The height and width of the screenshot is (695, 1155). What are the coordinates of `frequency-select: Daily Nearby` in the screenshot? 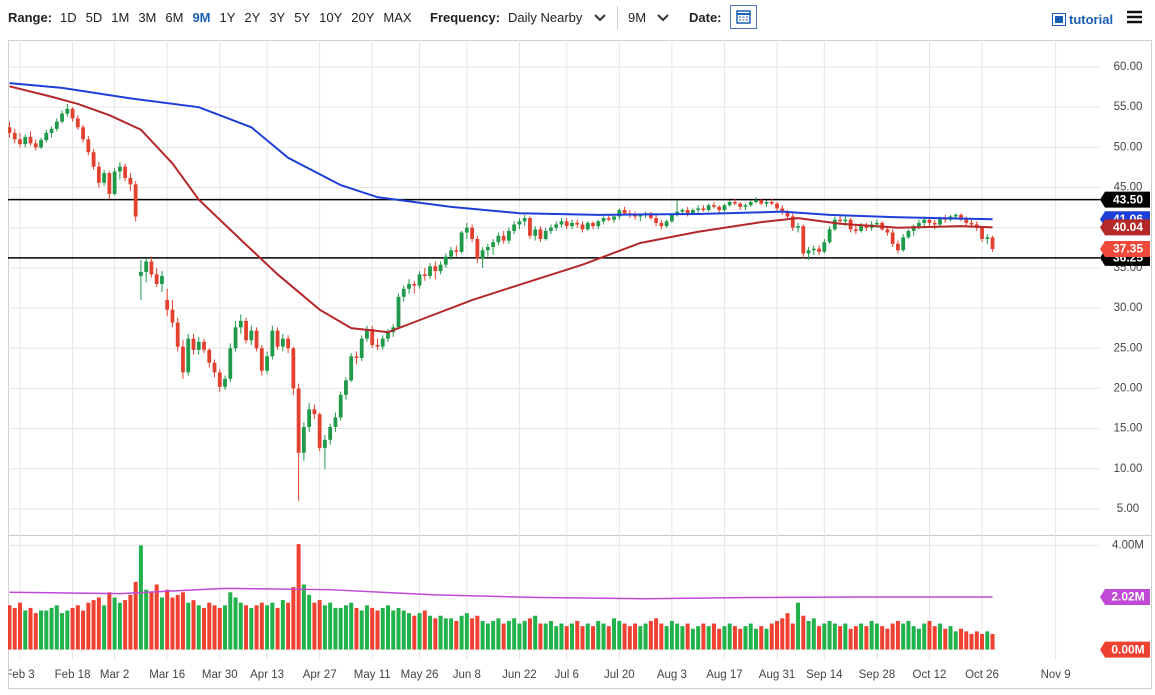 It's located at (545, 17).